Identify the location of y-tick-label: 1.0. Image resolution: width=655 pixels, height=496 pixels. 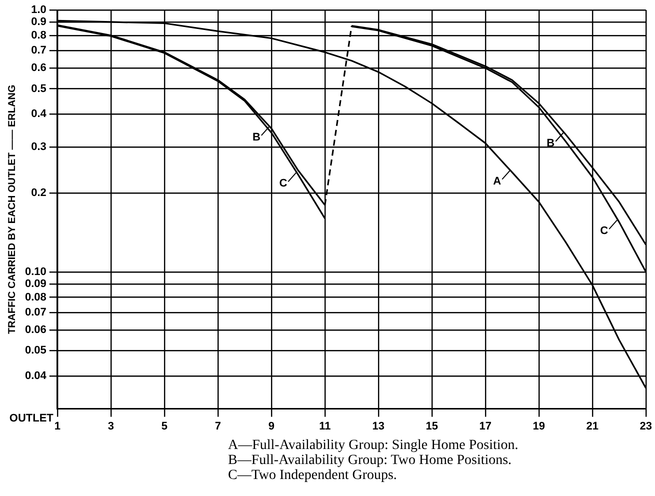
(38, 10).